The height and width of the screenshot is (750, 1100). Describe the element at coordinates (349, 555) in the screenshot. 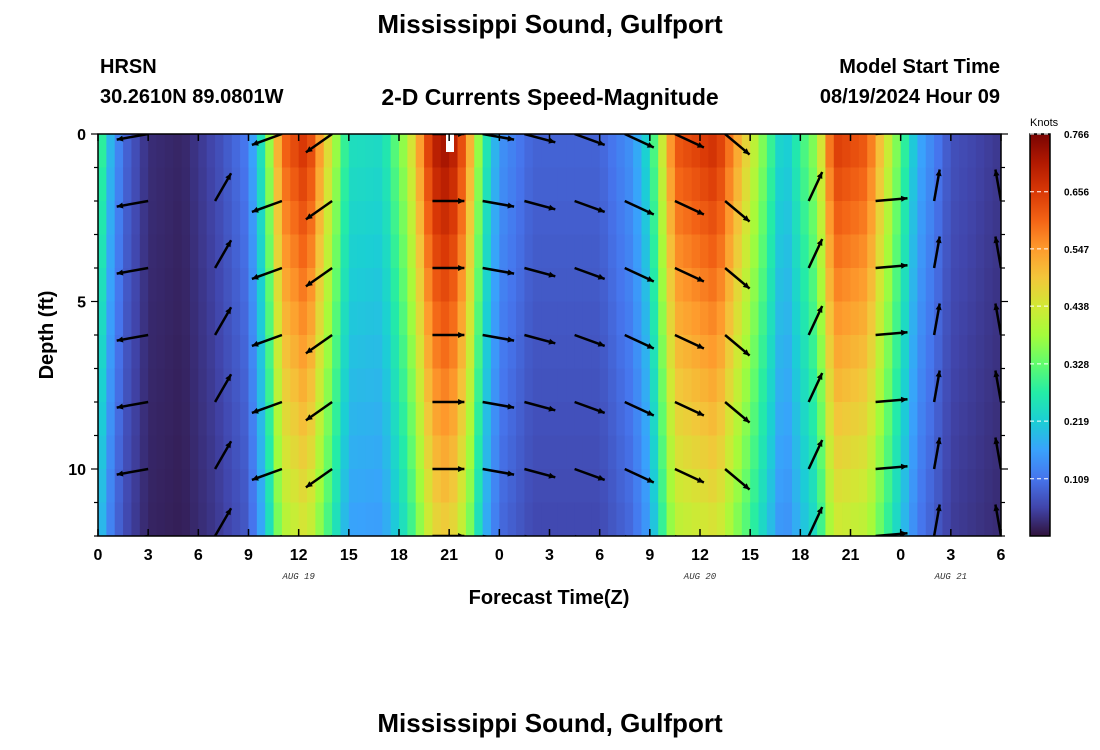

I see `x-tick-label: 15` at that location.